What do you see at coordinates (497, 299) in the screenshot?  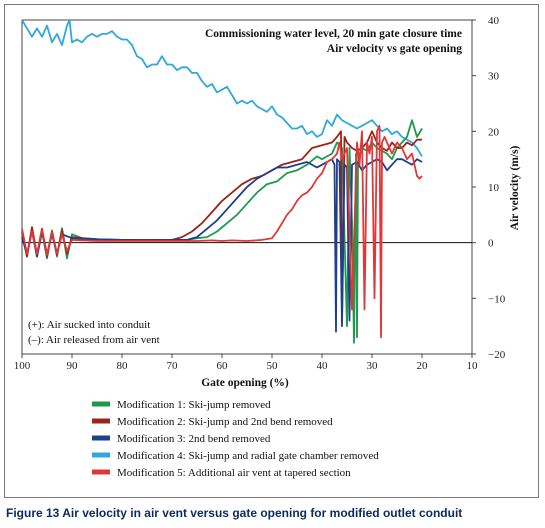 I see `y-tick-label: −10` at bounding box center [497, 299].